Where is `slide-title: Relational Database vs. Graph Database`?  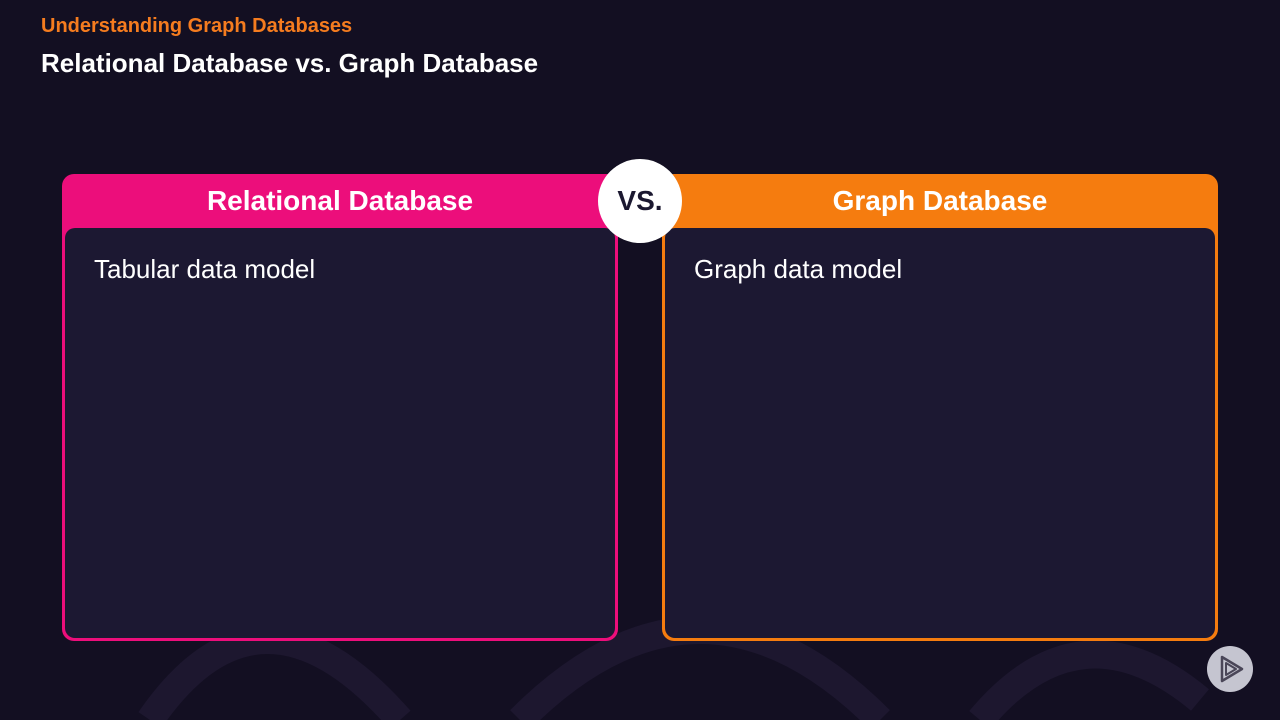
slide-title: Relational Database vs. Graph Database is located at coordinates (290, 63).